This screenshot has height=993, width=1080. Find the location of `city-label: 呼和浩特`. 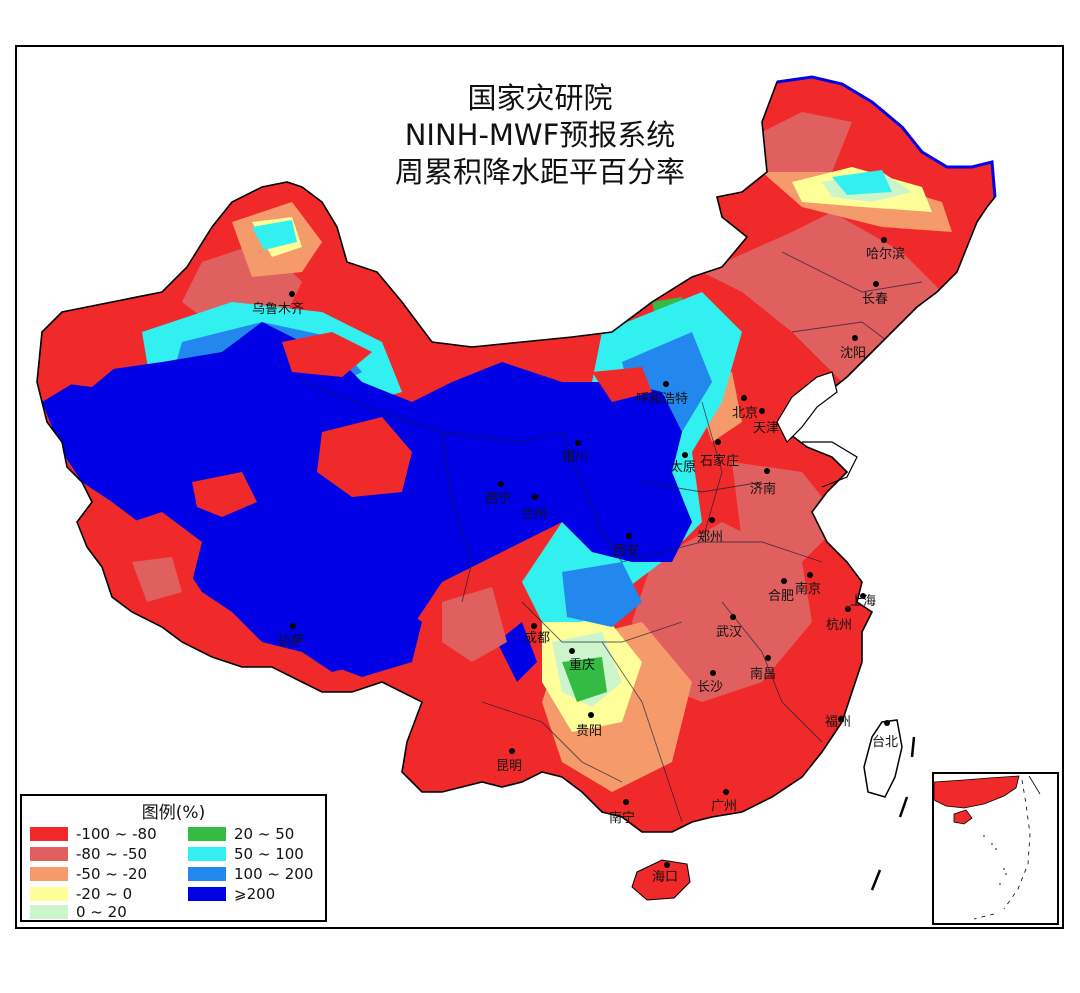

city-label: 呼和浩特 is located at coordinates (662, 399).